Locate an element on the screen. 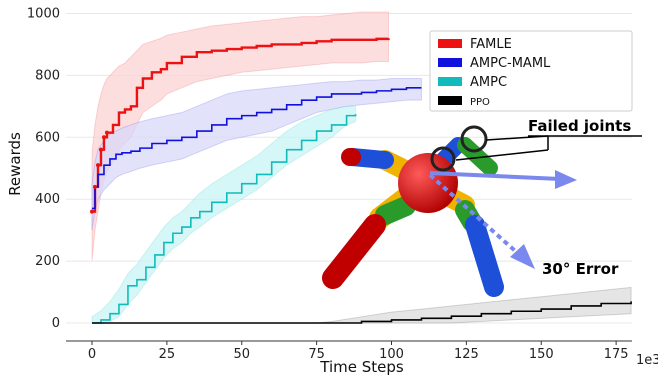 The image size is (658, 376). annotation-angle-error: 30° Error is located at coordinates (580, 269).